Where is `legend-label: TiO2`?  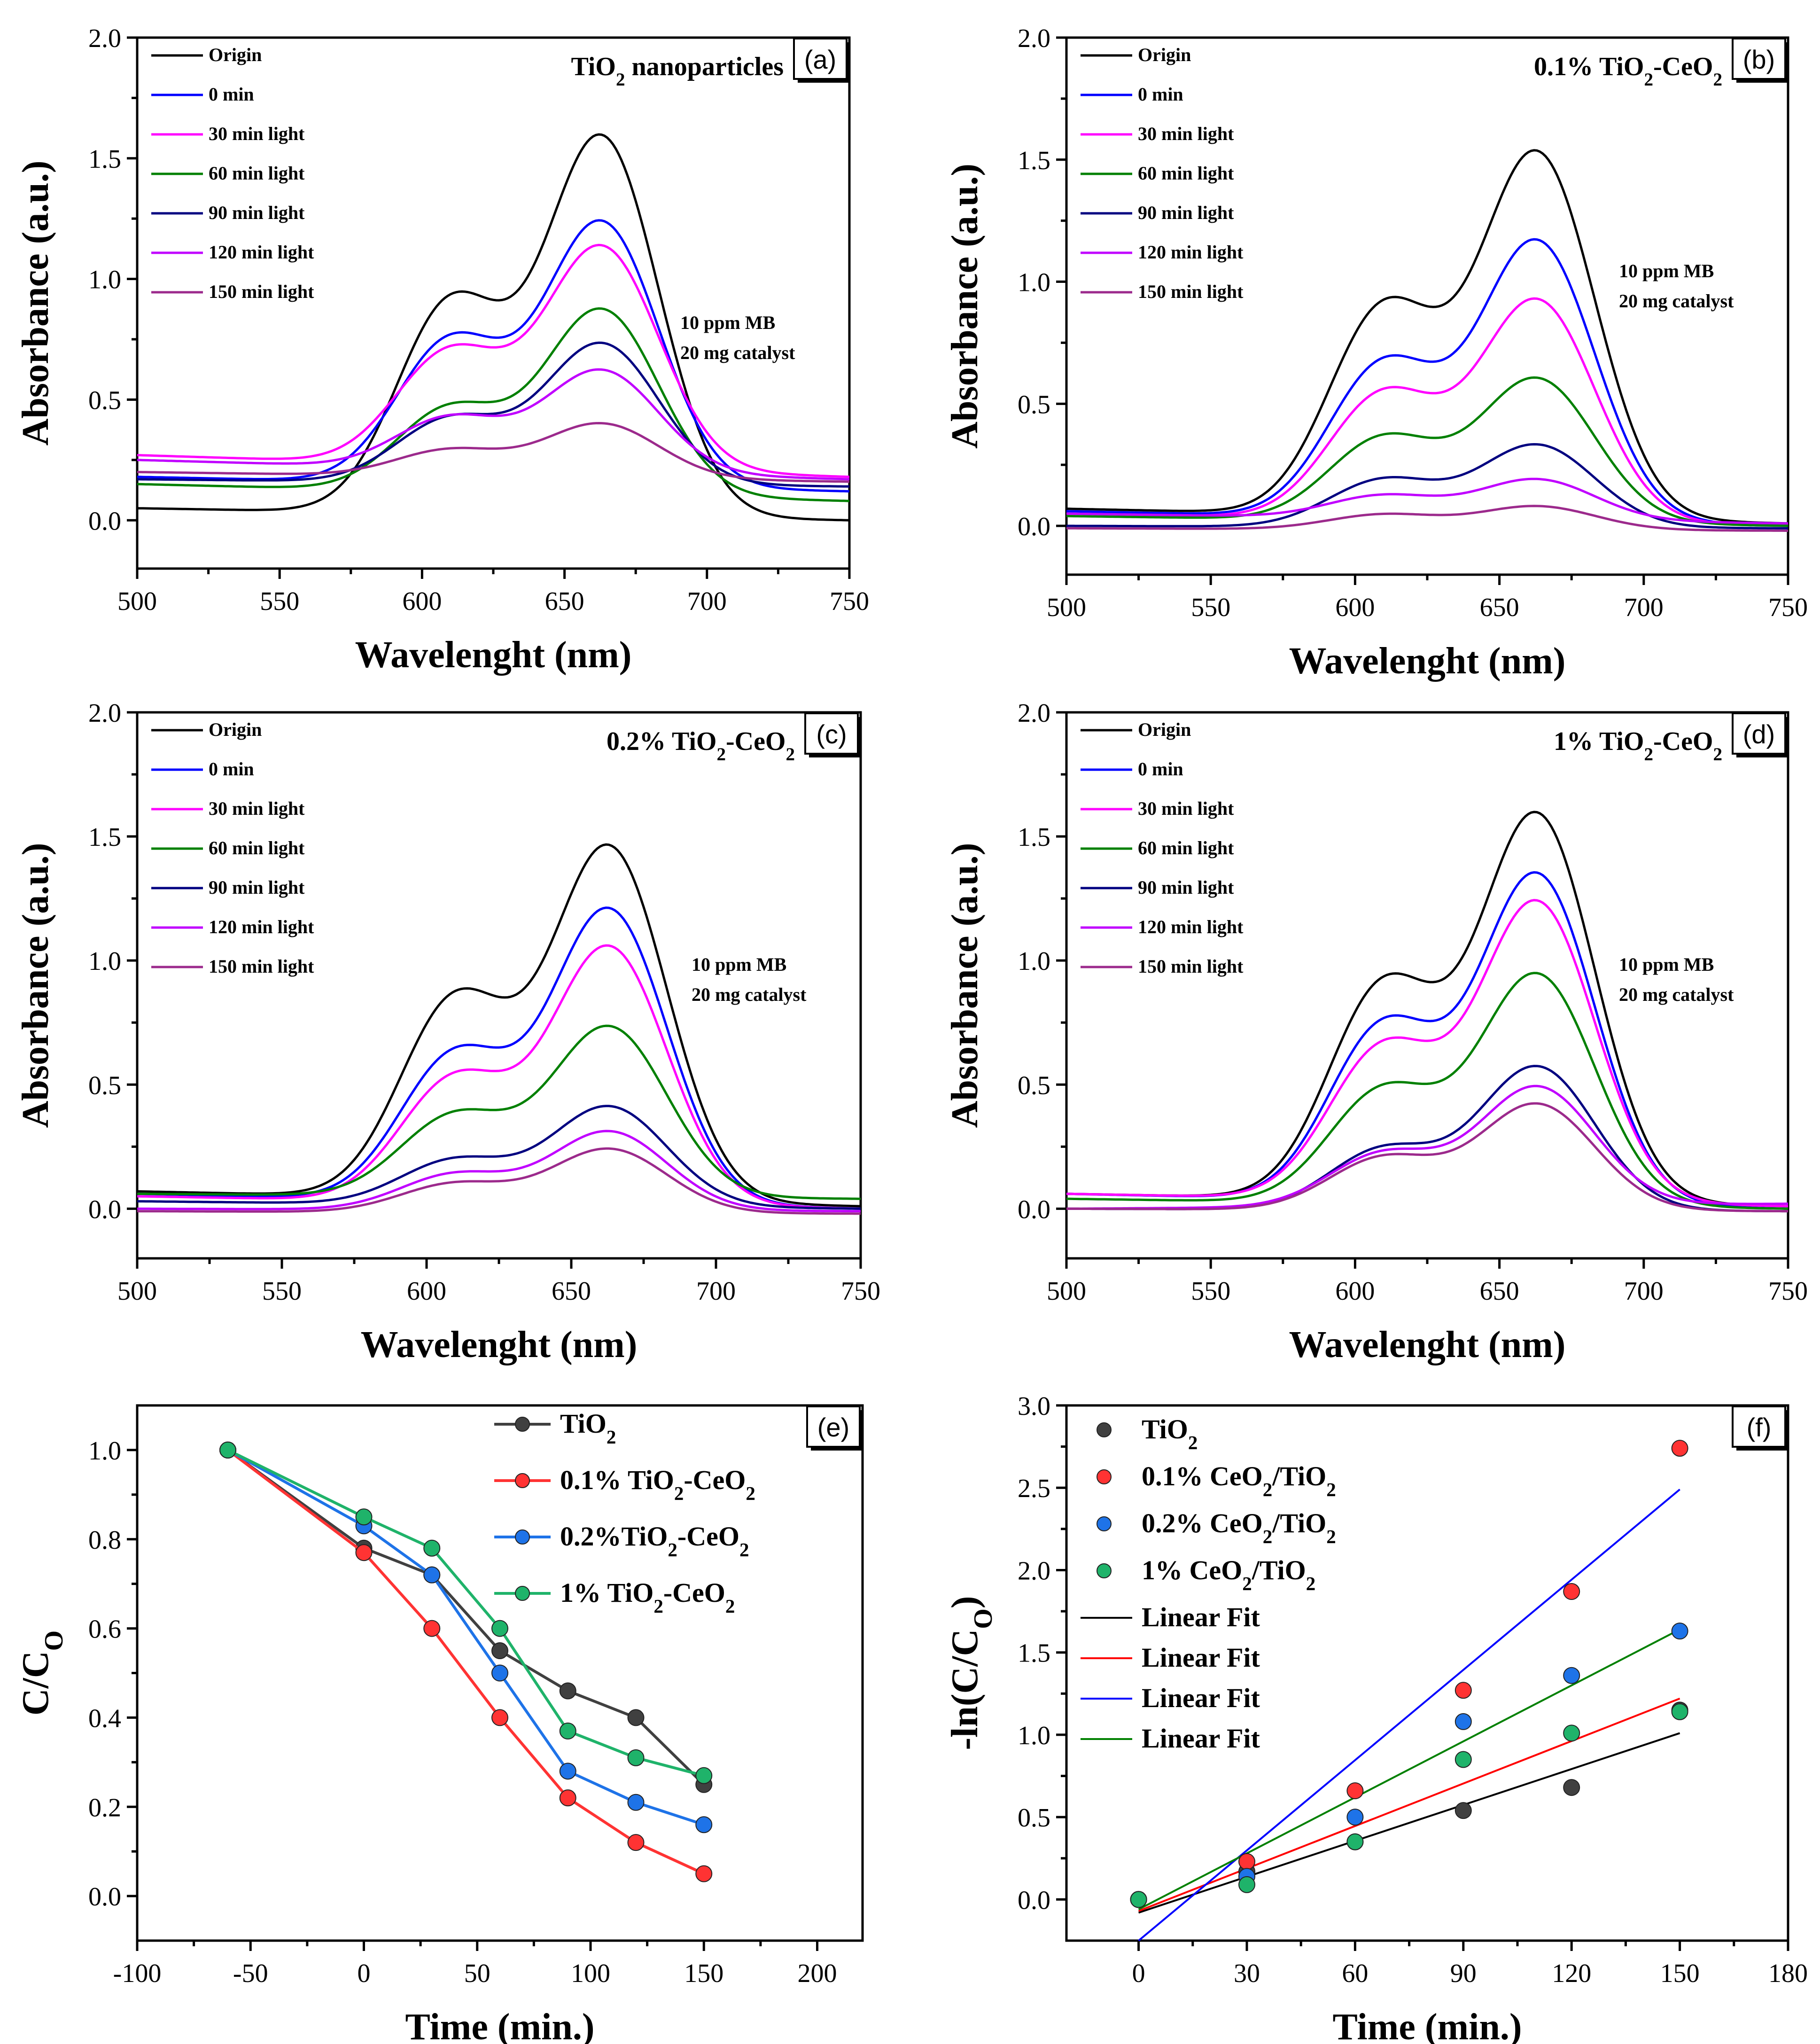 legend-label: TiO2 is located at coordinates (588, 1428).